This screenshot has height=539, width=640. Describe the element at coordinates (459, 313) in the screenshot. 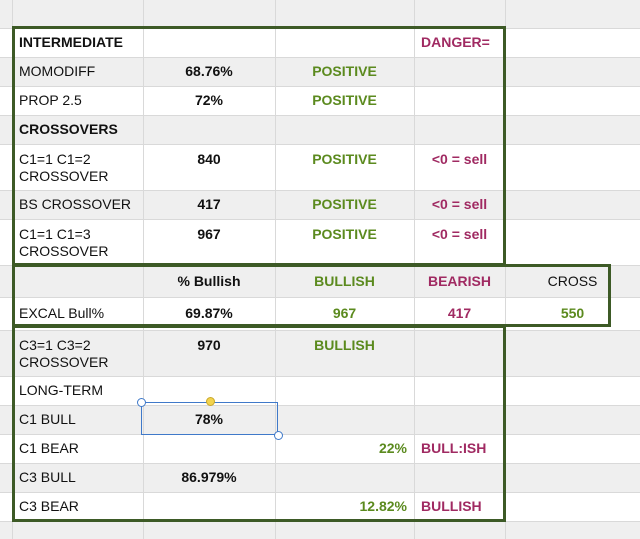

I see `value-excal-bearish: 417` at that location.